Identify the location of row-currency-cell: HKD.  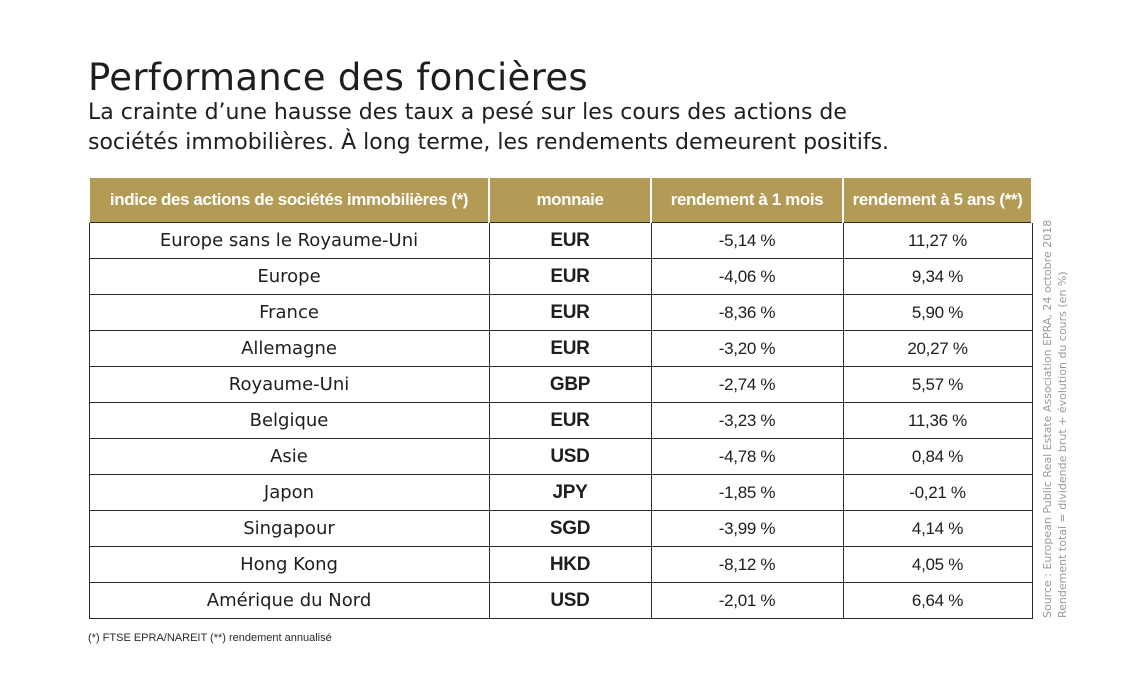
(570, 564).